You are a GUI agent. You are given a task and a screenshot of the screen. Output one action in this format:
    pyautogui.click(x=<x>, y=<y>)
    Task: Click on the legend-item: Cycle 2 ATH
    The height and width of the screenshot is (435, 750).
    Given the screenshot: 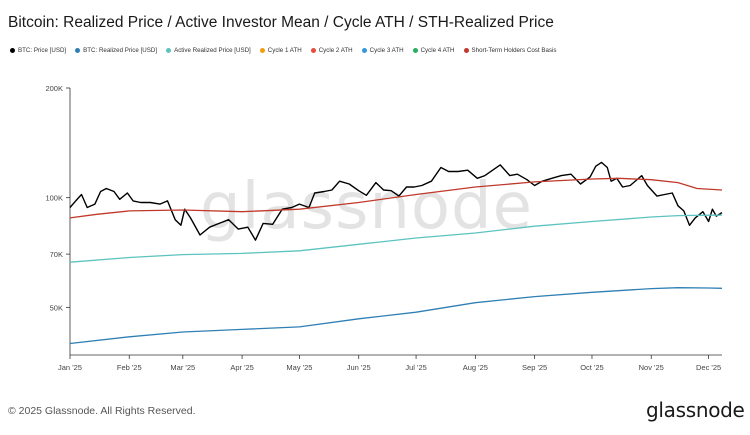 What is the action you would take?
    pyautogui.click(x=331, y=50)
    